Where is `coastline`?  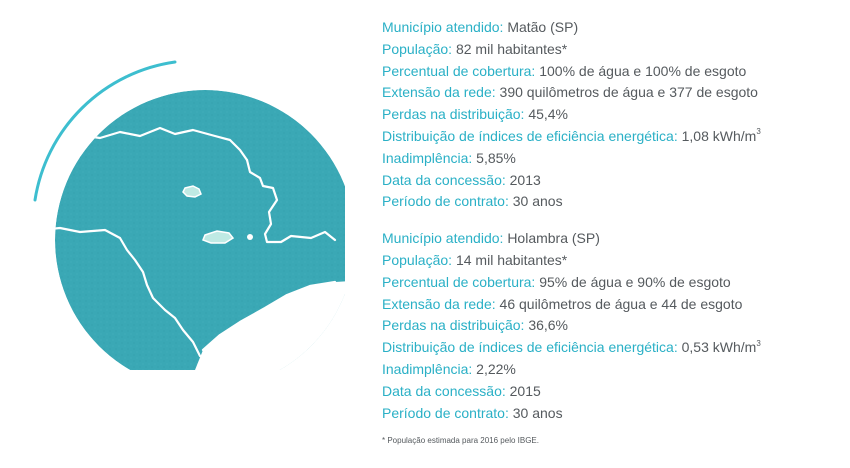 coastline is located at coordinates (269, 316).